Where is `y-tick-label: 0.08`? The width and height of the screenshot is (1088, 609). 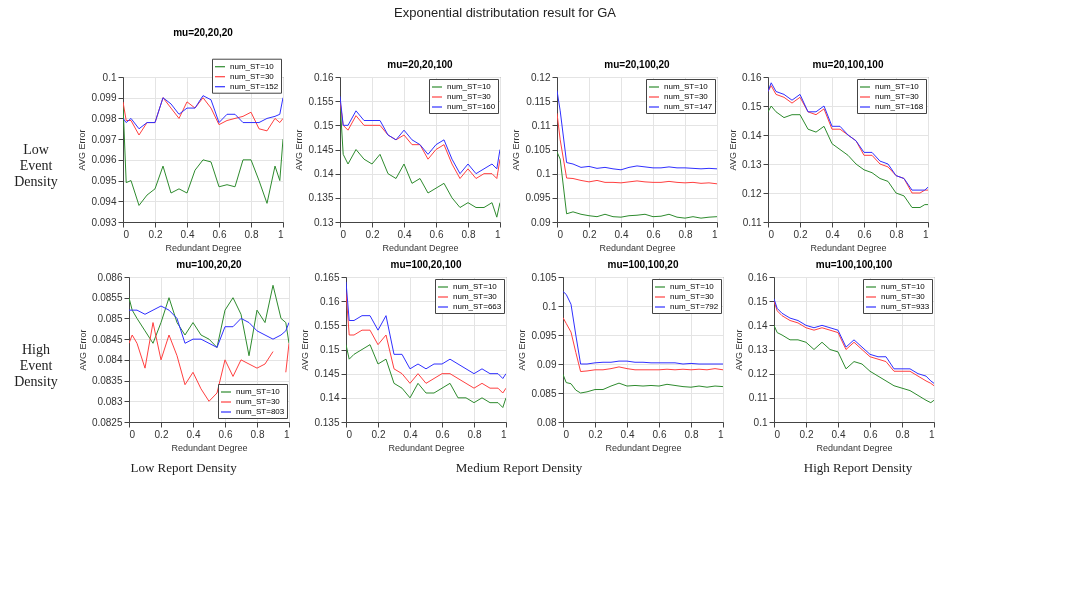 y-tick-label: 0.08 is located at coordinates (547, 422).